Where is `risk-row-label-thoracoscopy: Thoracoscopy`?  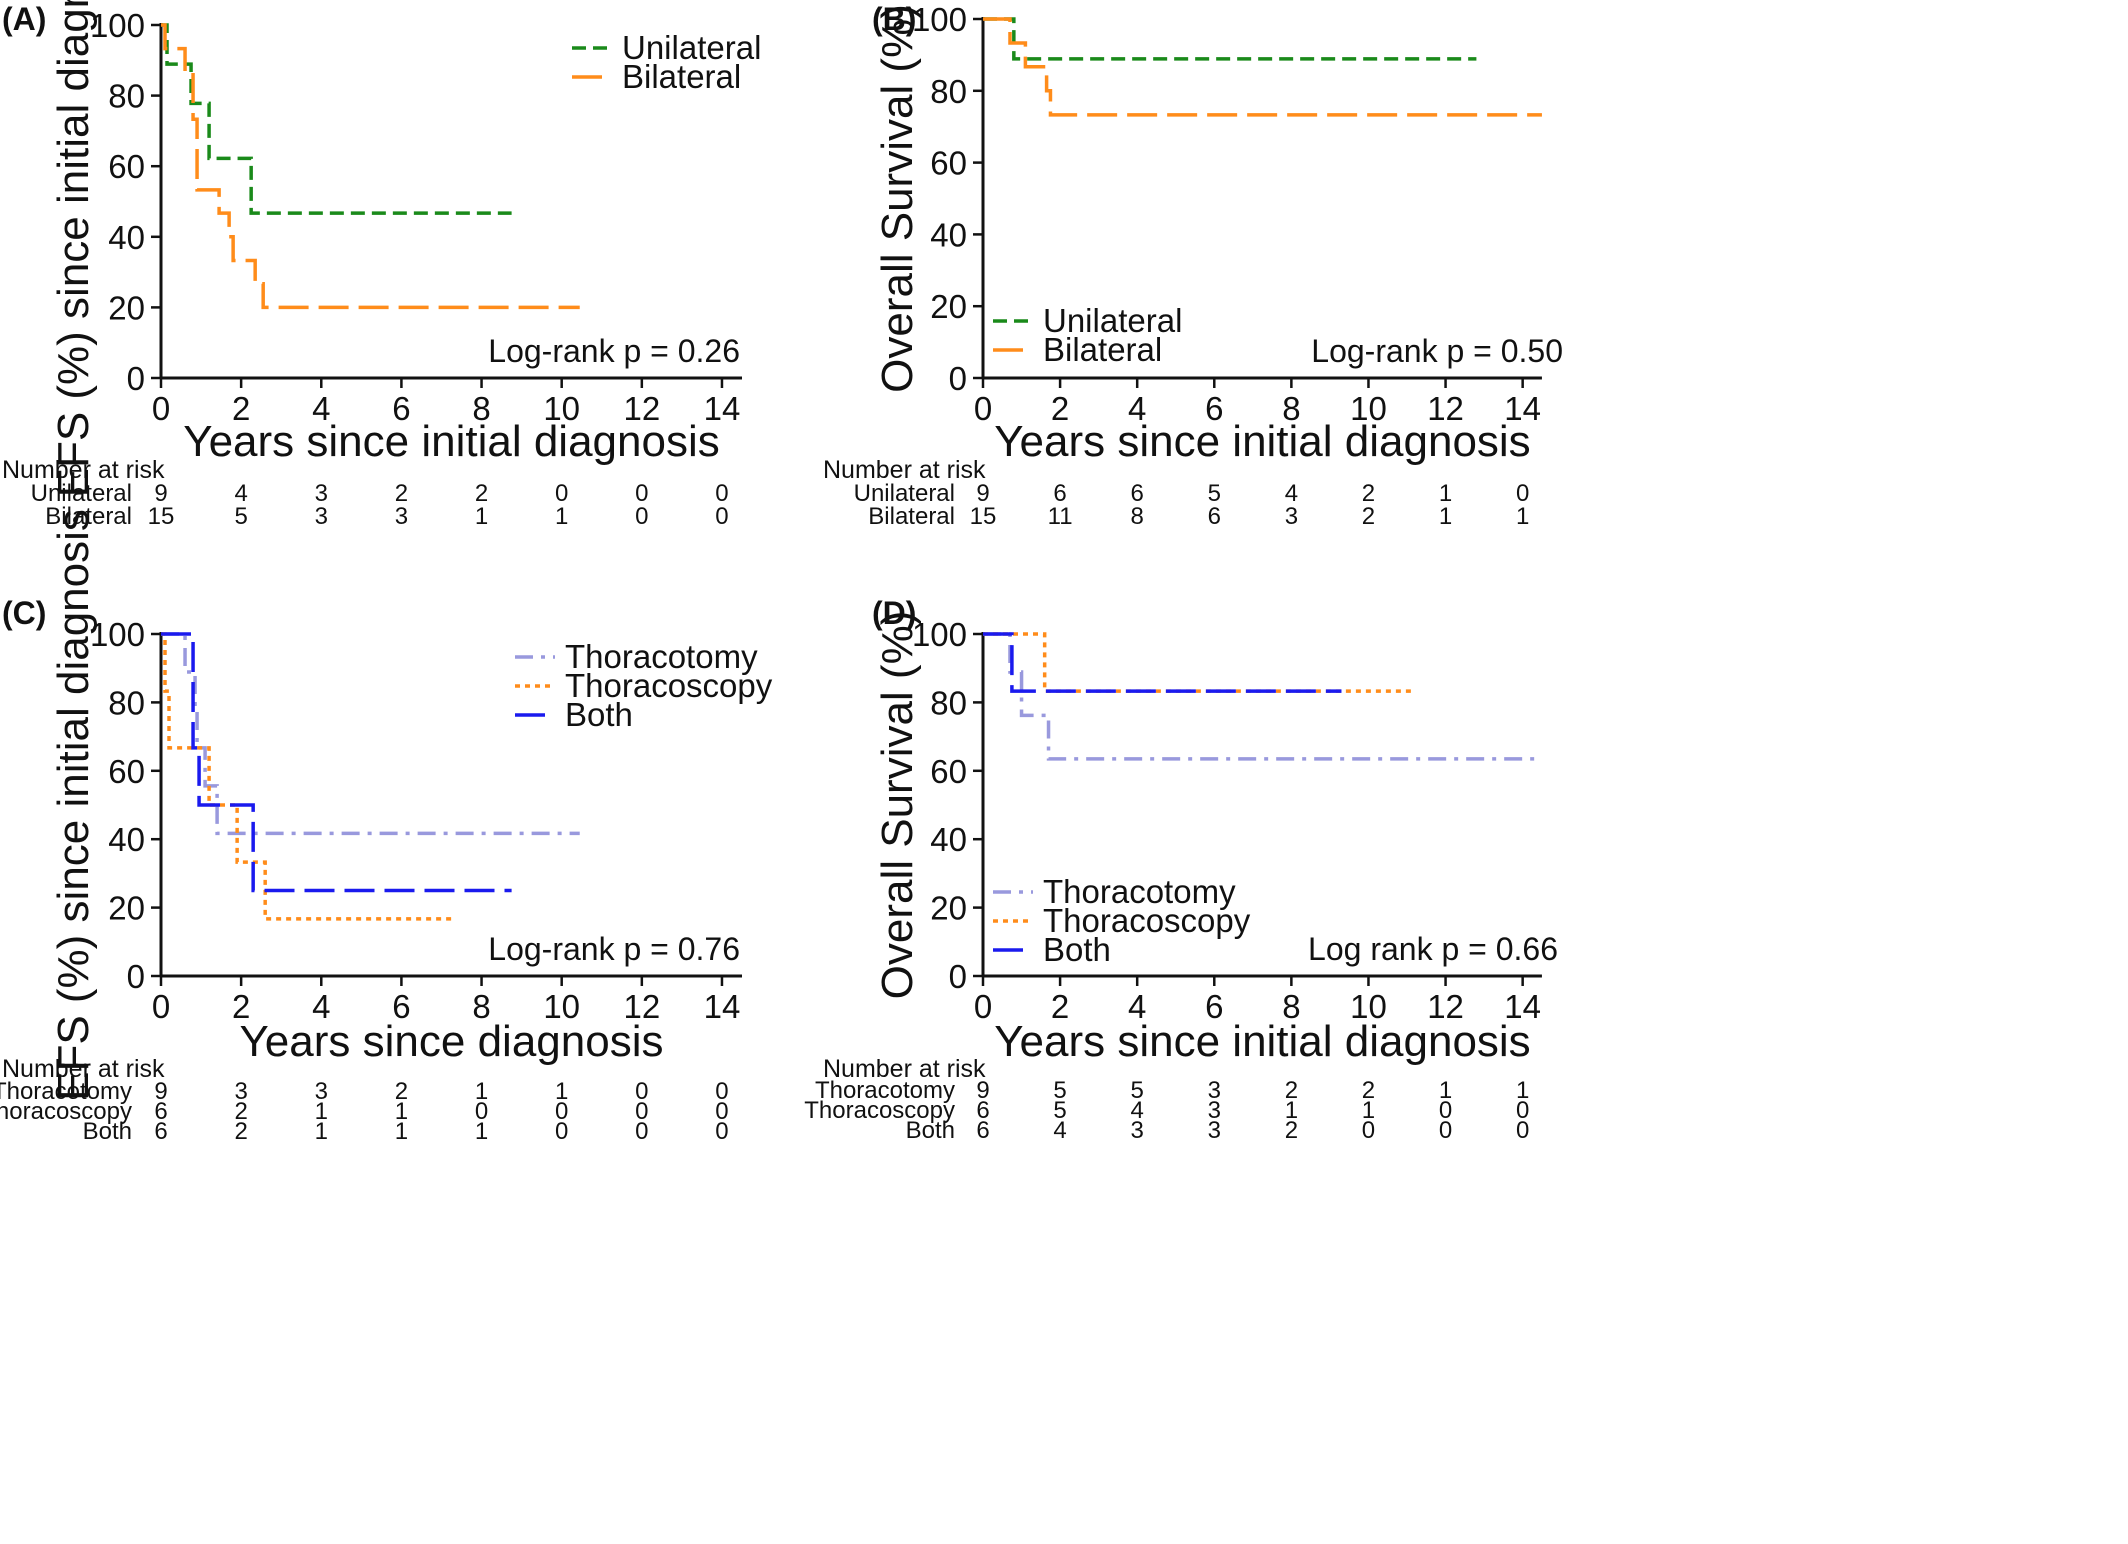 risk-row-label-thoracoscopy: Thoracoscopy is located at coordinates (879, 1110).